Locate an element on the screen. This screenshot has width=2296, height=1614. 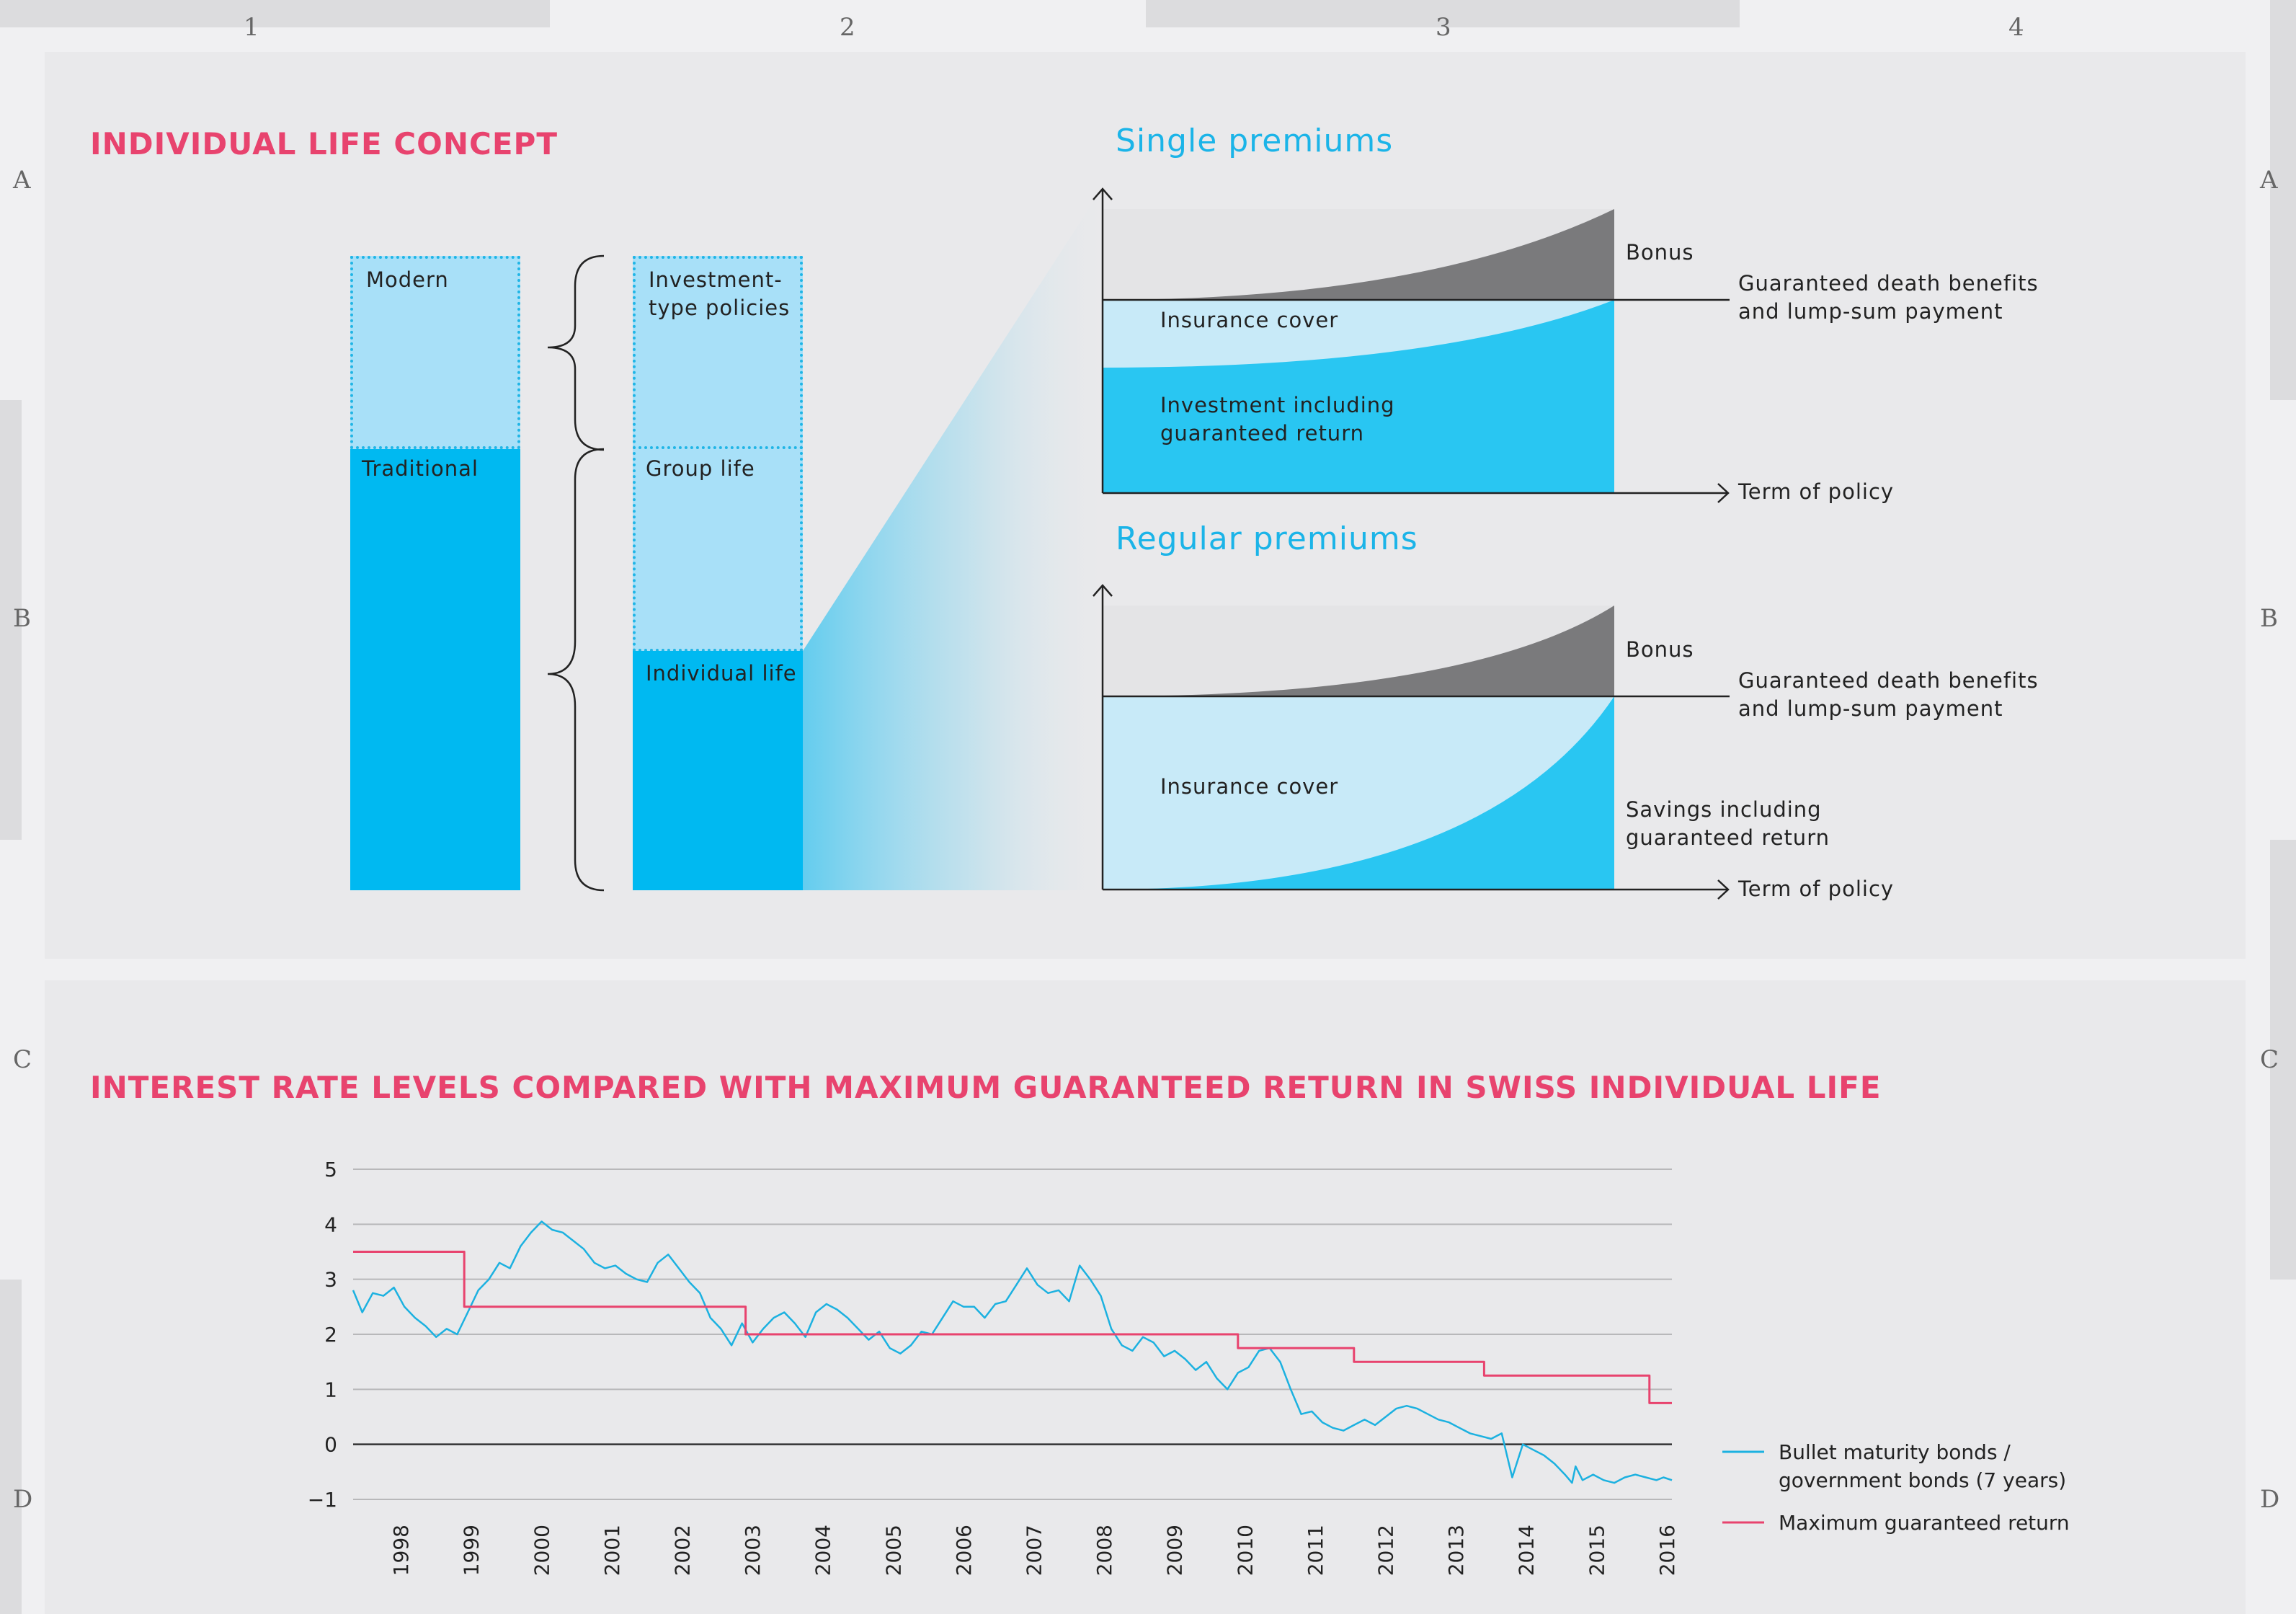
regular-guaranteed-label-1: Guaranteed death benefits is located at coordinates (1888, 680).